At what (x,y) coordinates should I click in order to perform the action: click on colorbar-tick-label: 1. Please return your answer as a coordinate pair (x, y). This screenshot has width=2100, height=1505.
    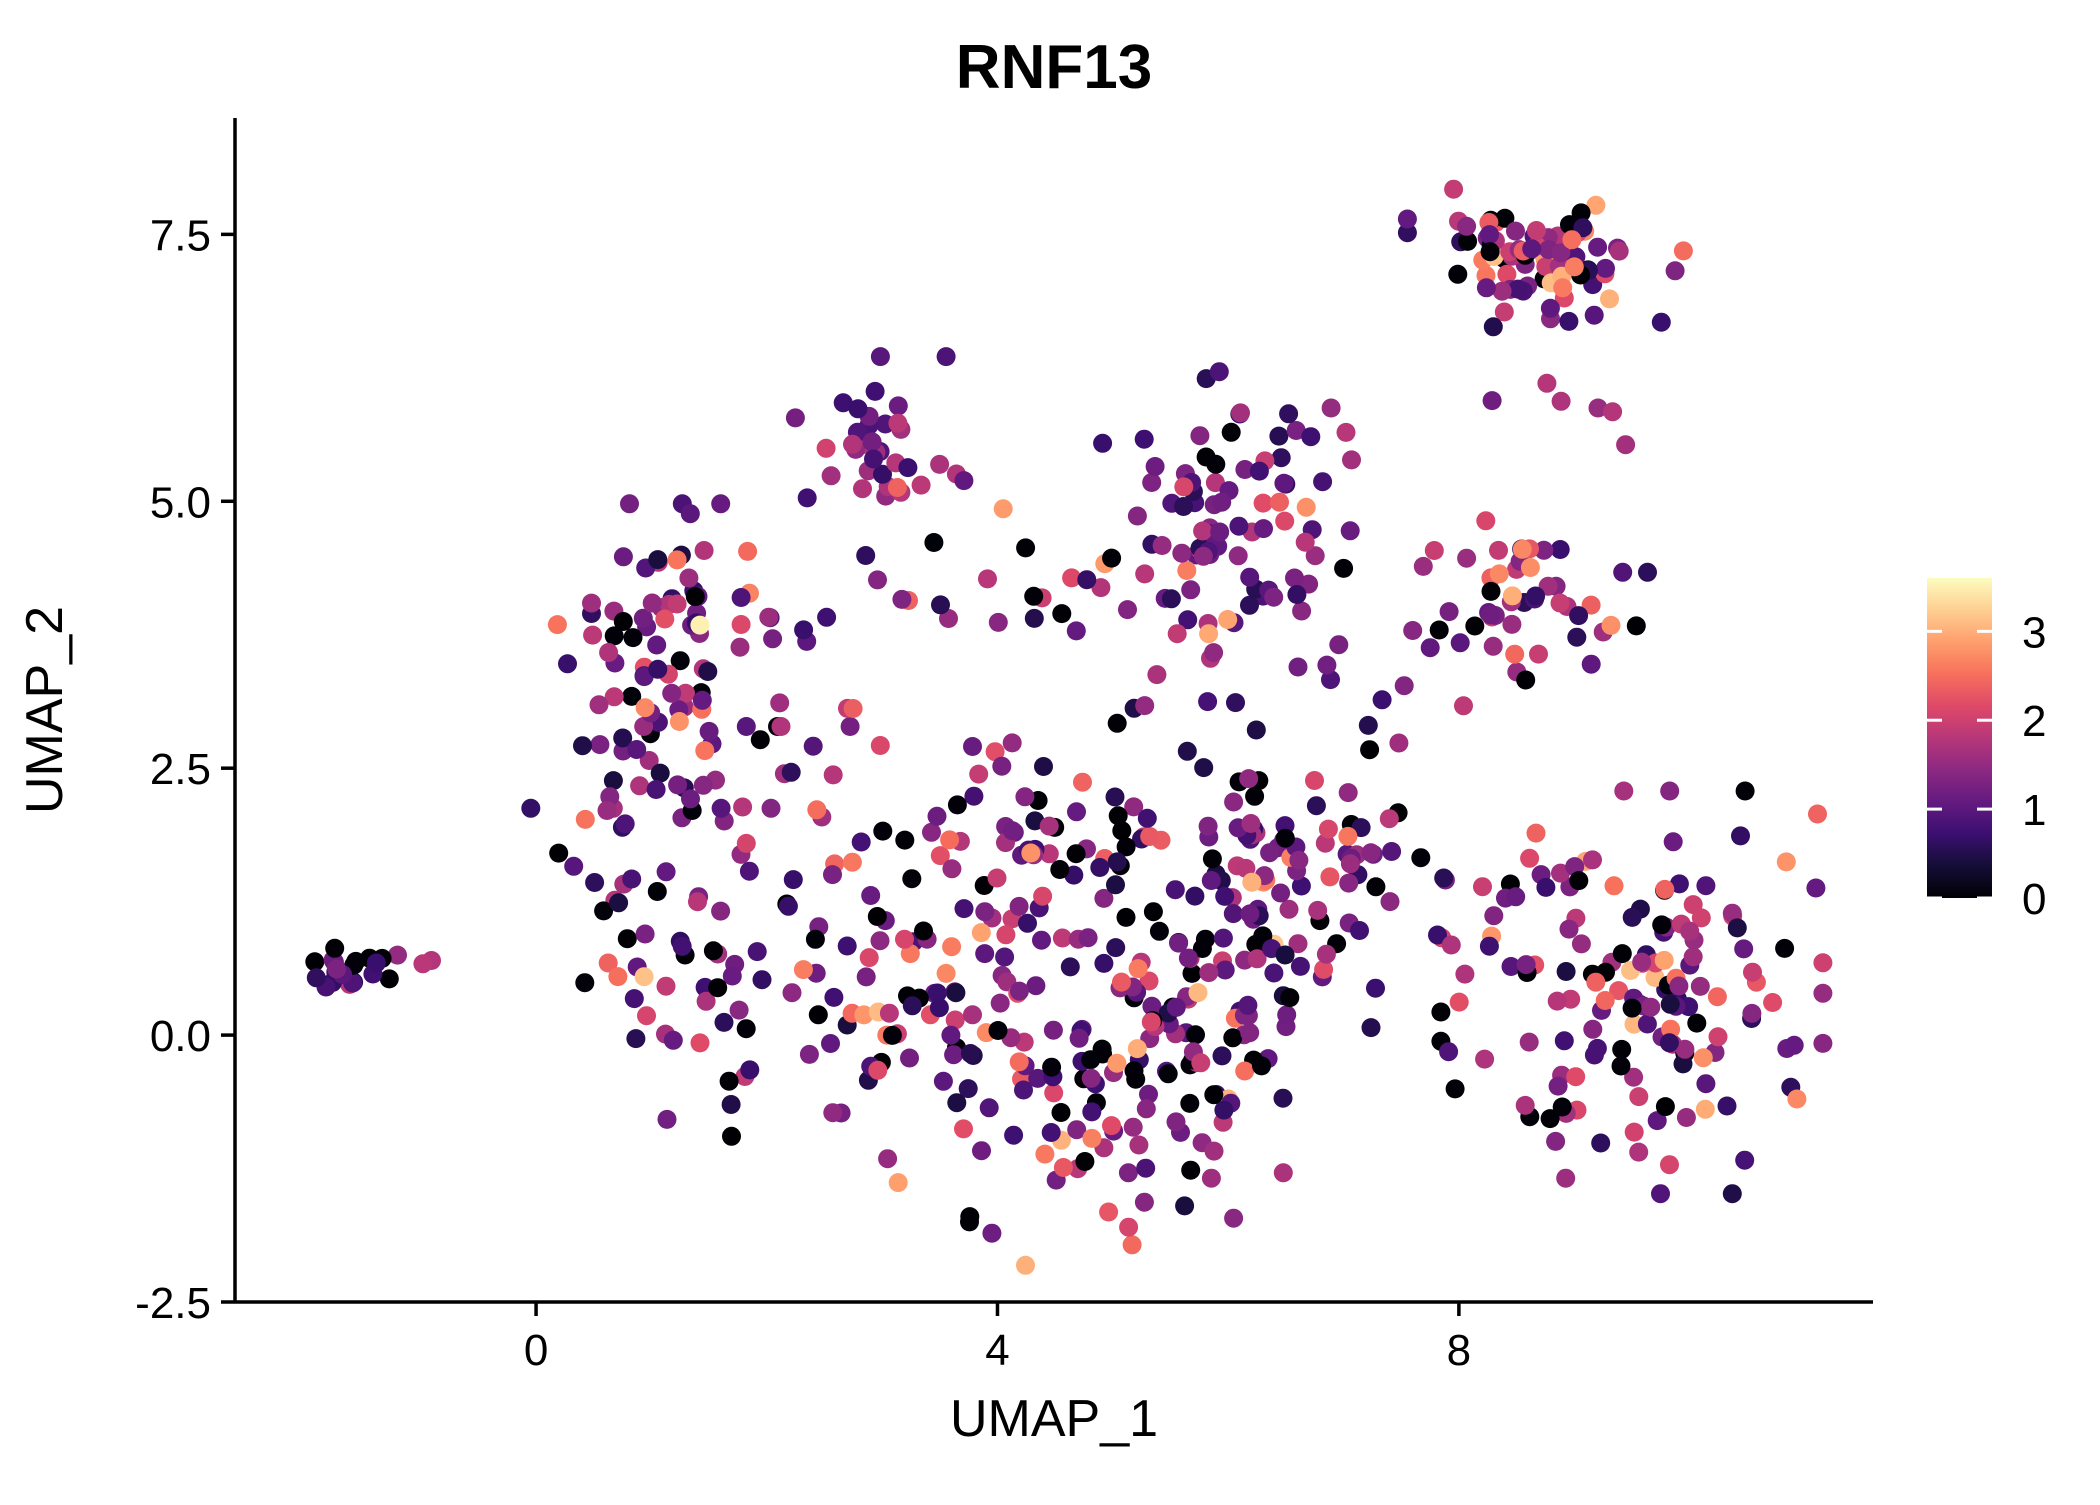
    Looking at the image, I should click on (2034, 810).